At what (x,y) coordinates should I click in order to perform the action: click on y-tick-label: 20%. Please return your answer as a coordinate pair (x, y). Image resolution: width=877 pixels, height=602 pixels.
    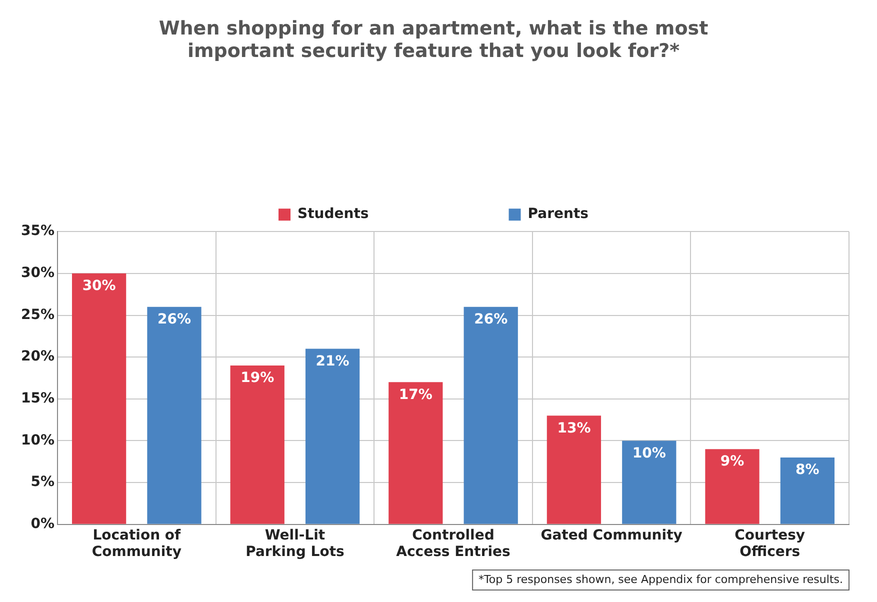
    Looking at the image, I should click on (37, 356).